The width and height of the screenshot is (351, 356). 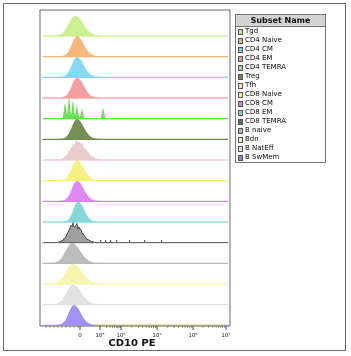 What do you see at coordinates (258, 130) in the screenshot?
I see `legend-label: B naive` at bounding box center [258, 130].